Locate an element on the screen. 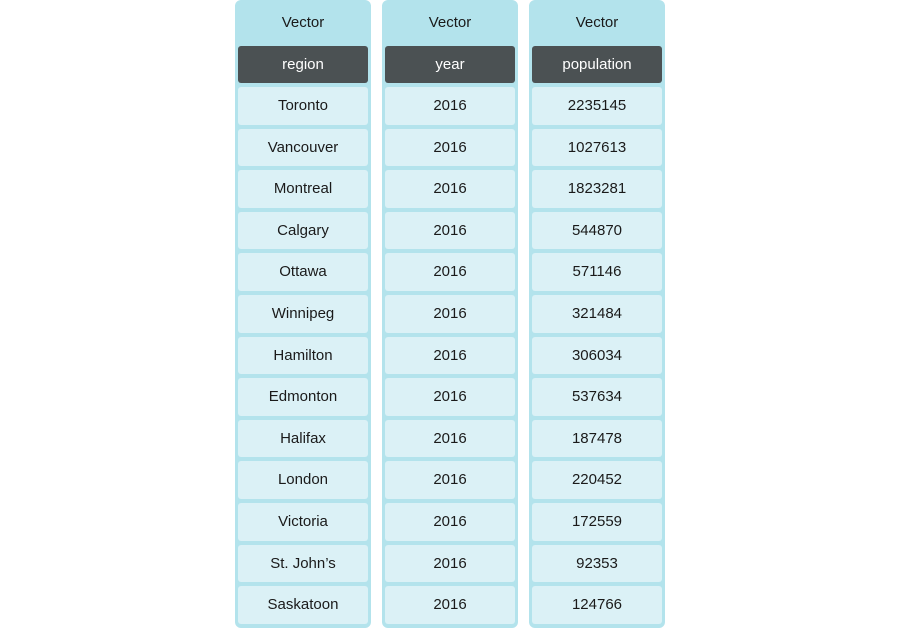  value-cell: London is located at coordinates (303, 480).